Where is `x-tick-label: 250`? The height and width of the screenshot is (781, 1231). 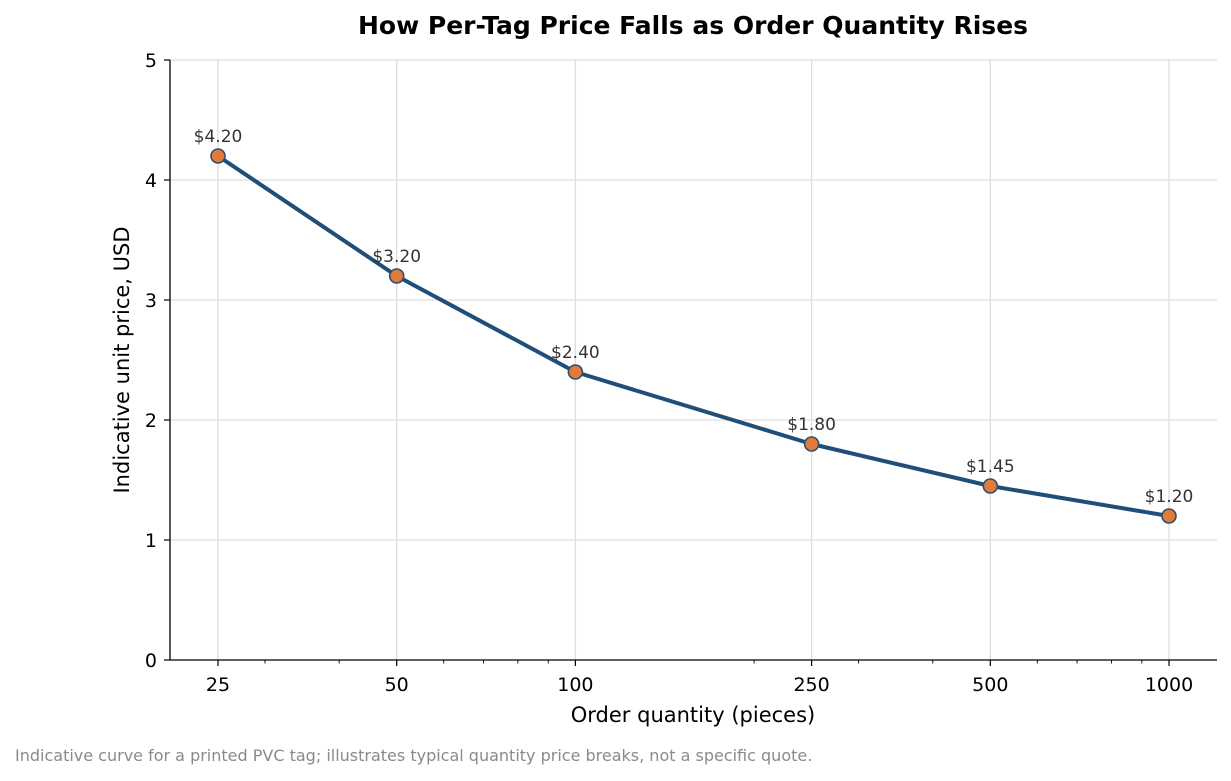
x-tick-label: 250 is located at coordinates (811, 685).